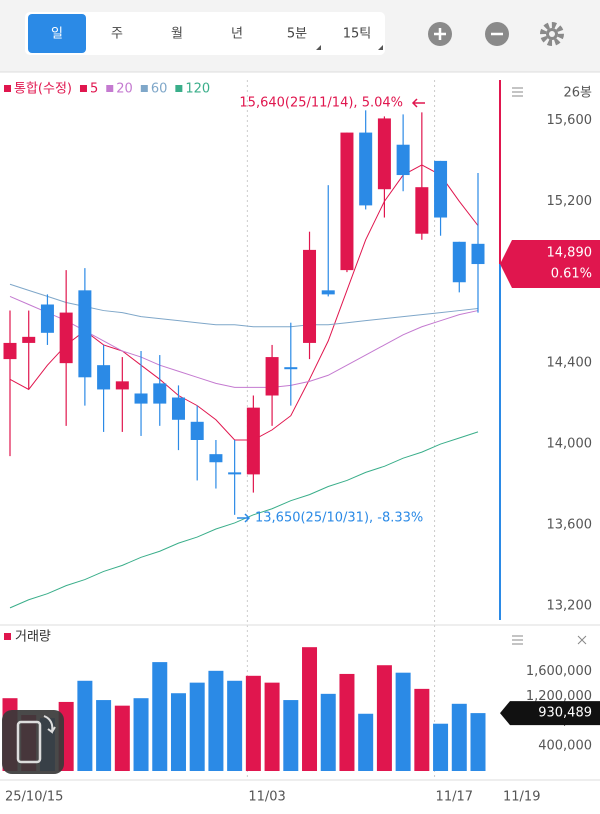 The height and width of the screenshot is (814, 600). Describe the element at coordinates (570, 605) in the screenshot. I see `y-tick-label: 13,200` at that location.